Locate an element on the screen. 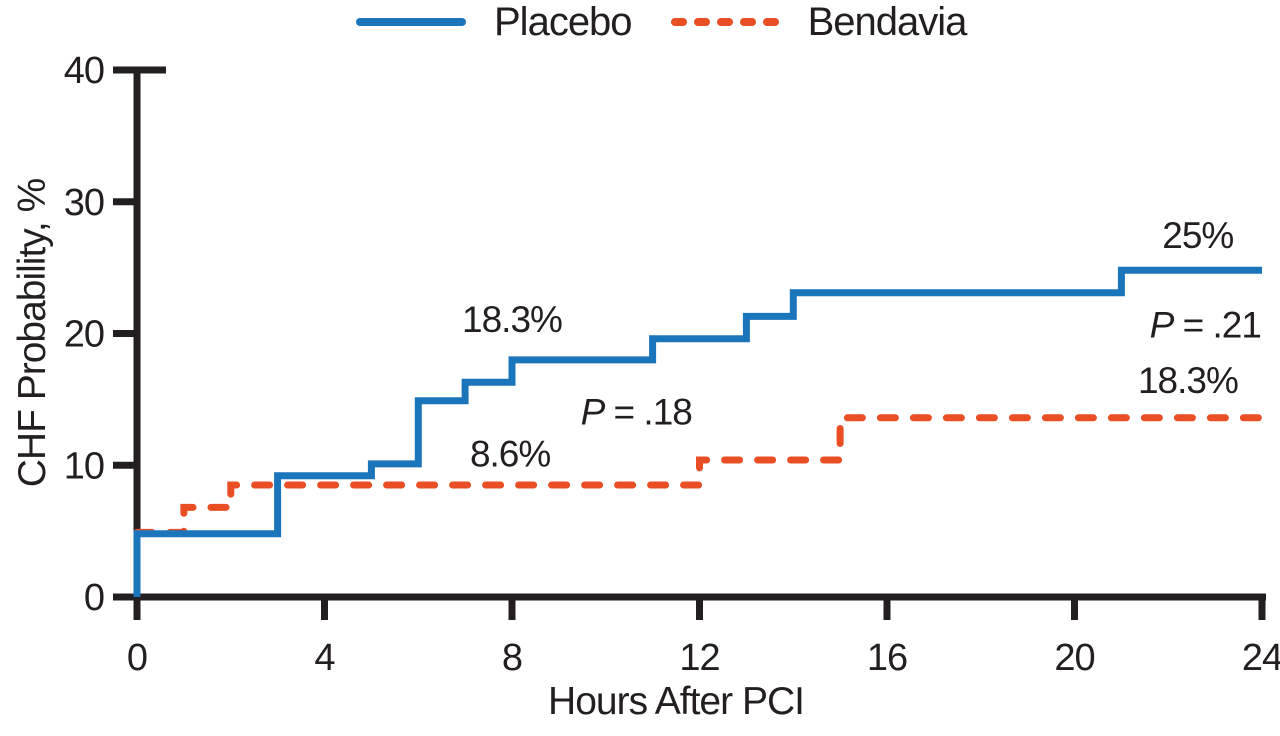 The width and height of the screenshot is (1280, 736). y-tick-label: 20 is located at coordinates (84, 335).